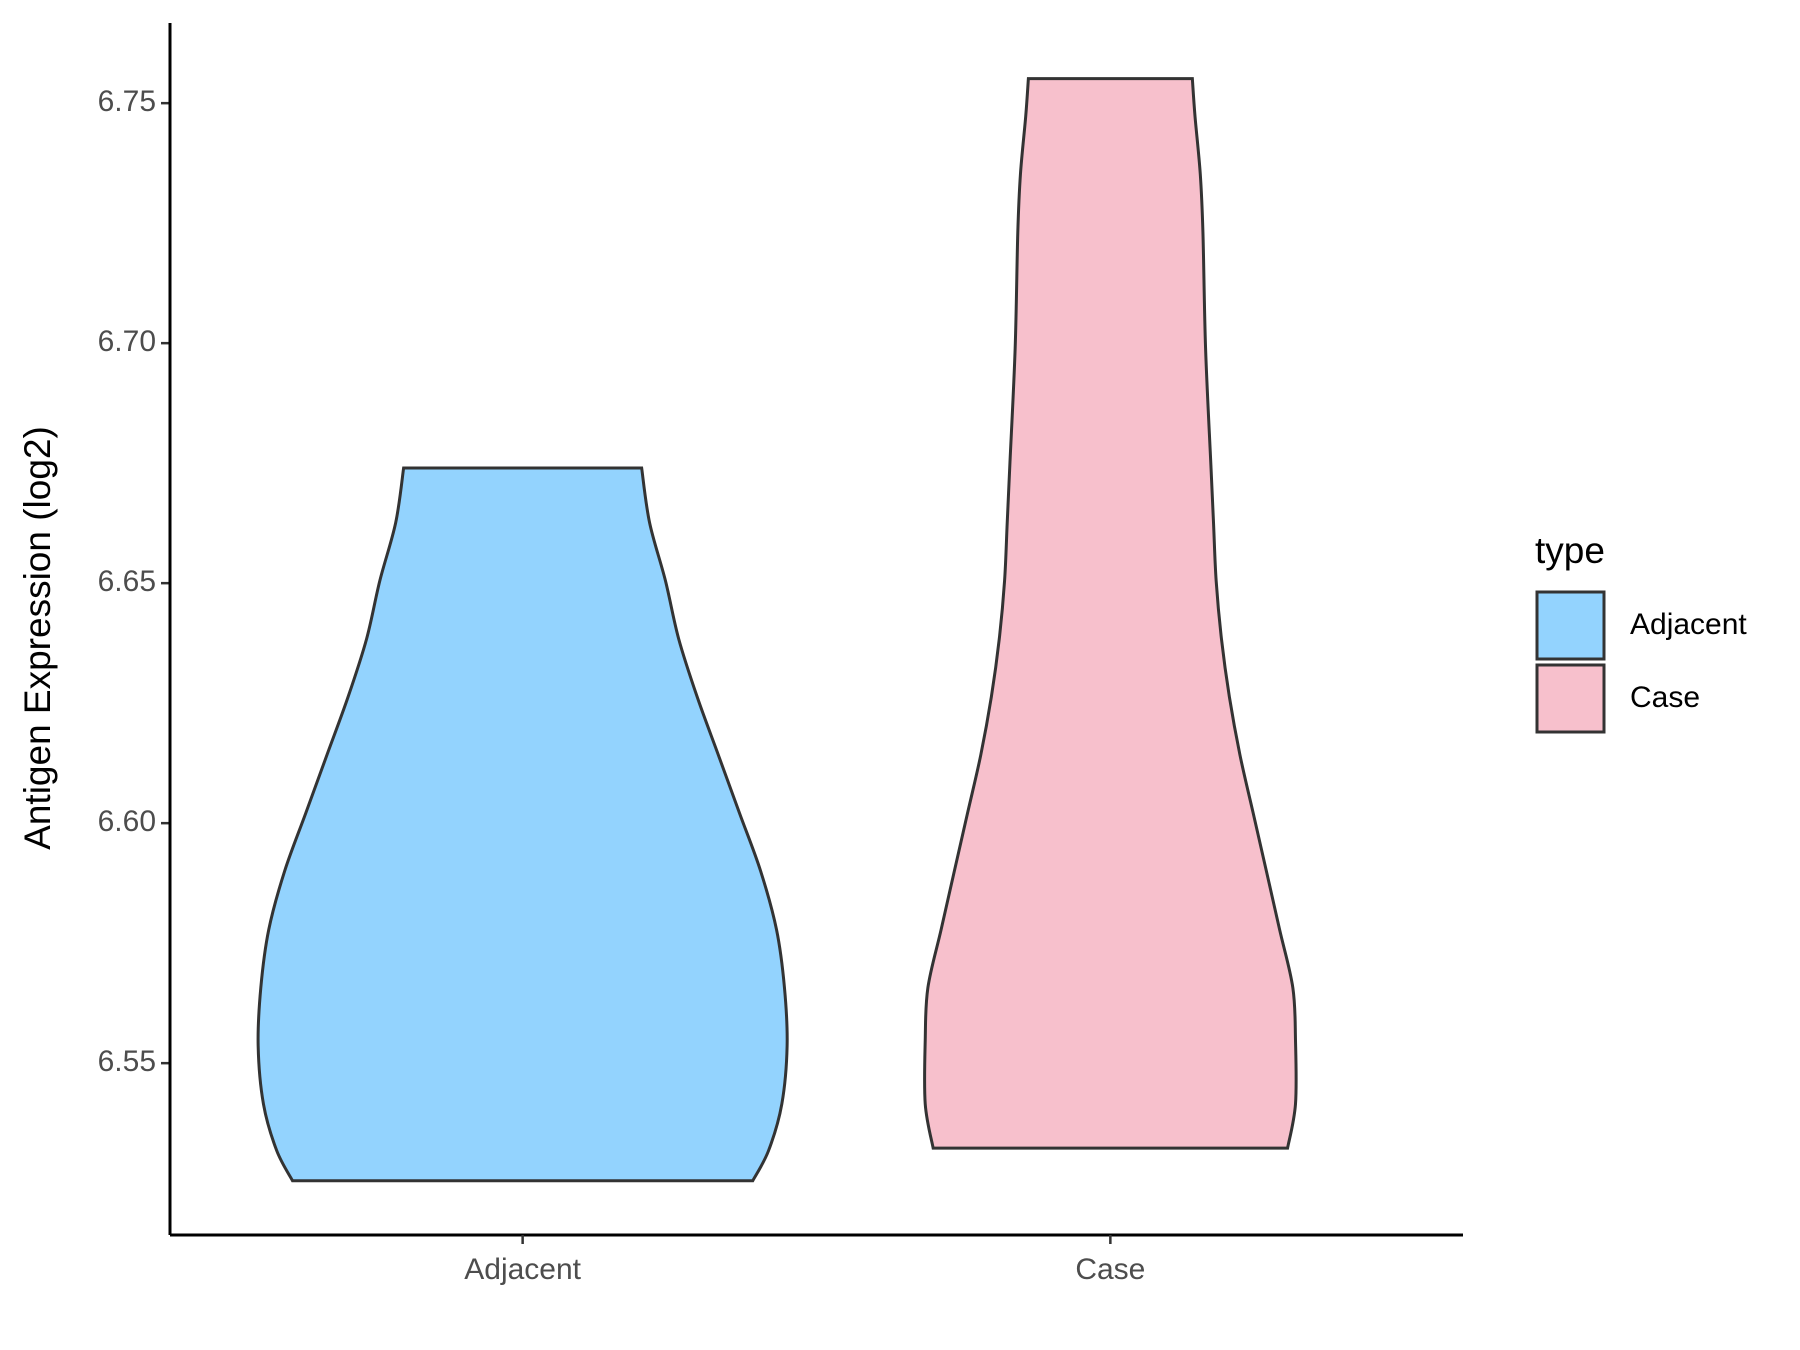 Image resolution: width=1800 pixels, height=1350 pixels. I want to click on y-tick-label: 6.65, so click(127, 581).